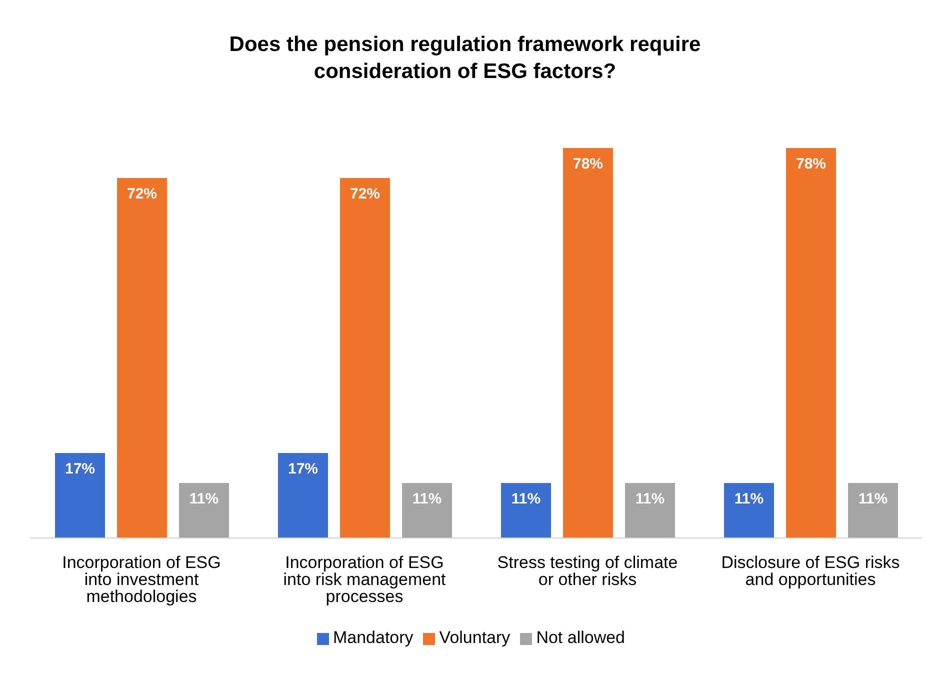 This screenshot has width=930, height=677. Describe the element at coordinates (474, 637) in the screenshot. I see `legend-label: Voluntary` at that location.